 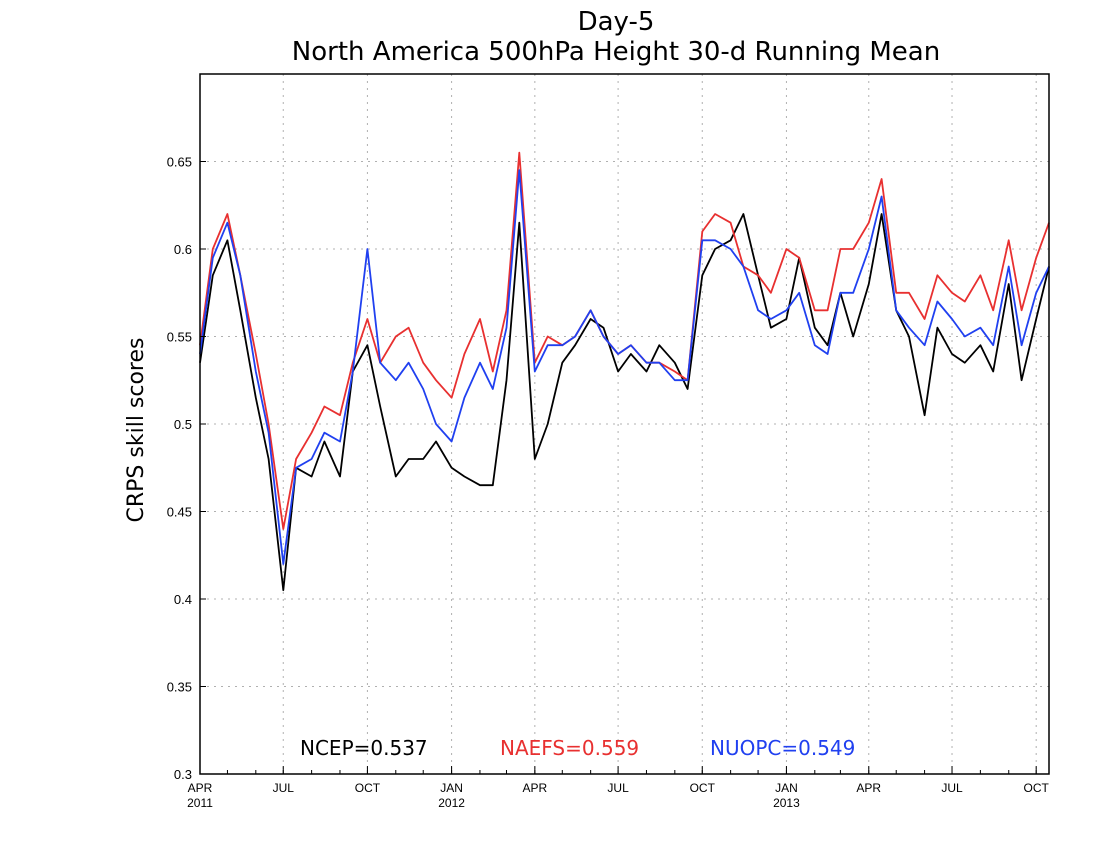 I want to click on y-axis-label: CRPS skill scores, so click(x=136, y=430).